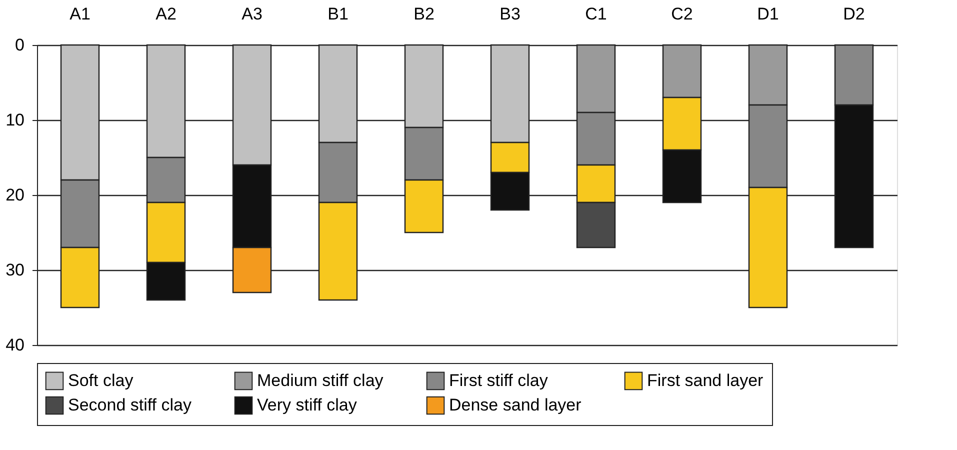 This screenshot has height=450, width=957. What do you see at coordinates (101, 380) in the screenshot?
I see `legend-label: Soft clay` at bounding box center [101, 380].